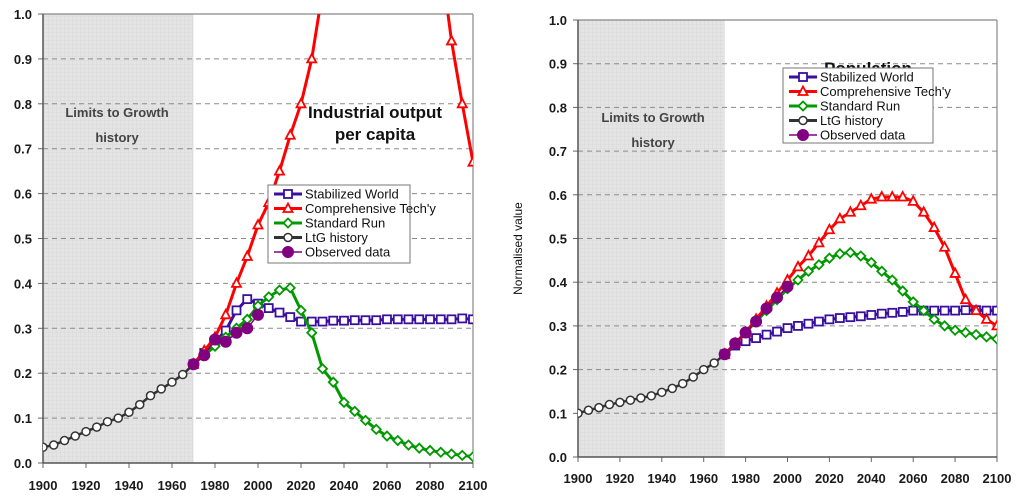 Image resolution: width=1025 pixels, height=496 pixels. What do you see at coordinates (863, 135) in the screenshot?
I see `legend-label: Observed data` at bounding box center [863, 135].